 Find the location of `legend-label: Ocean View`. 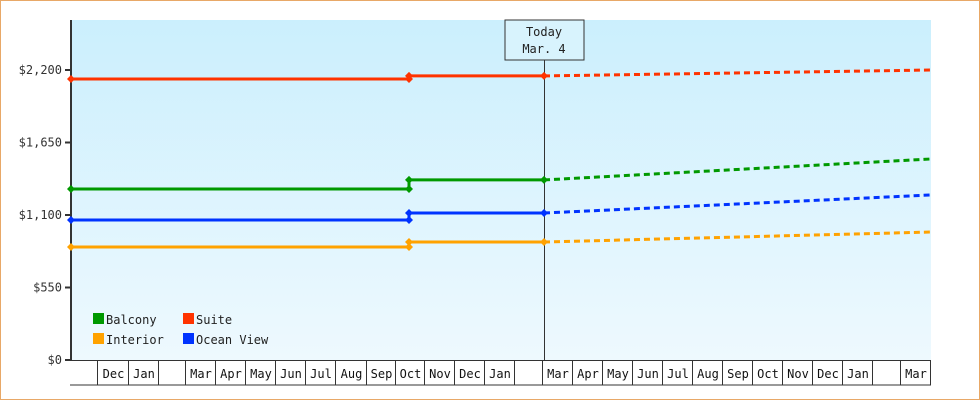

legend-label: Ocean View is located at coordinates (232, 340).